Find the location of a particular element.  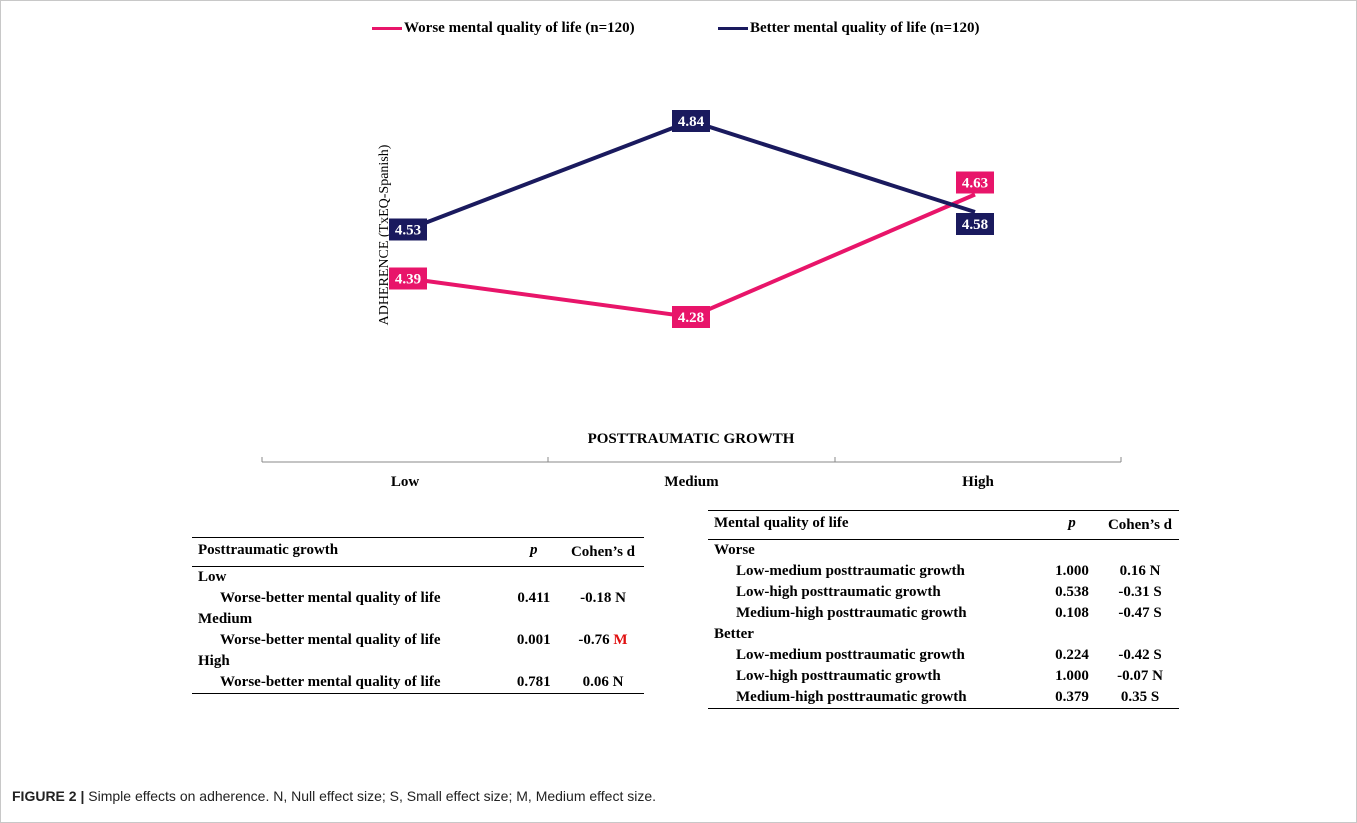

table-right-row-d: -0.07 N is located at coordinates (1140, 676).